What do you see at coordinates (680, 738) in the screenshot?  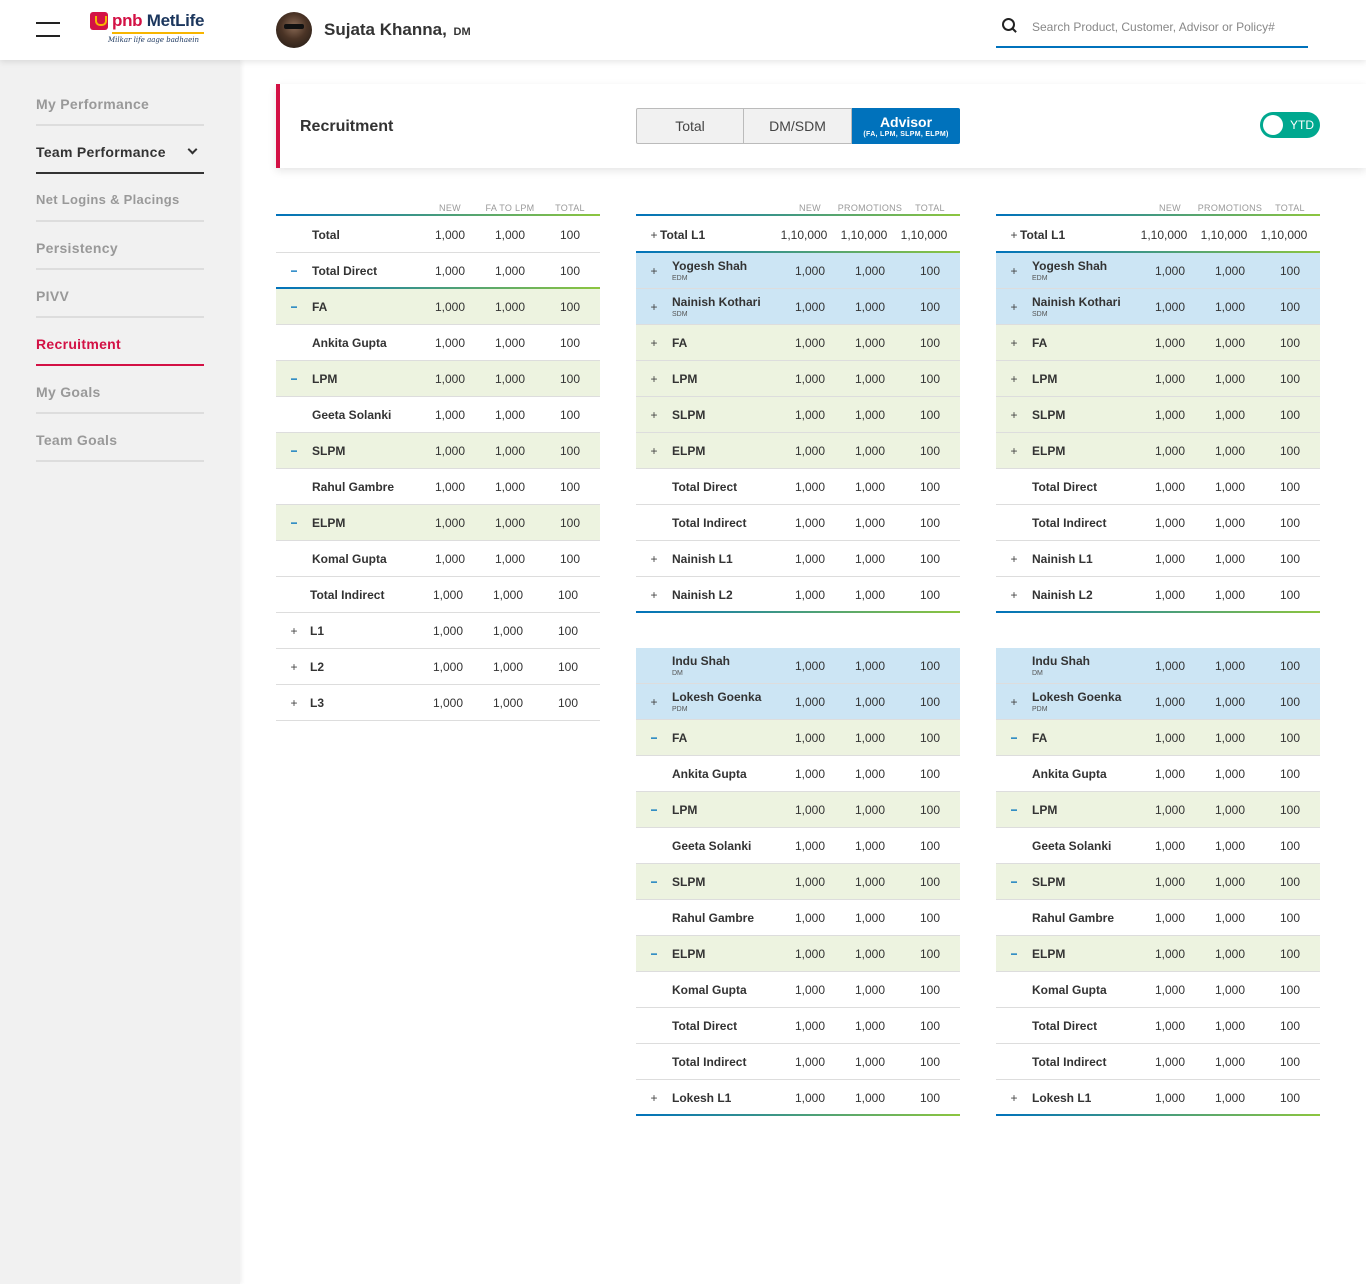 I see `row-label: FA` at bounding box center [680, 738].